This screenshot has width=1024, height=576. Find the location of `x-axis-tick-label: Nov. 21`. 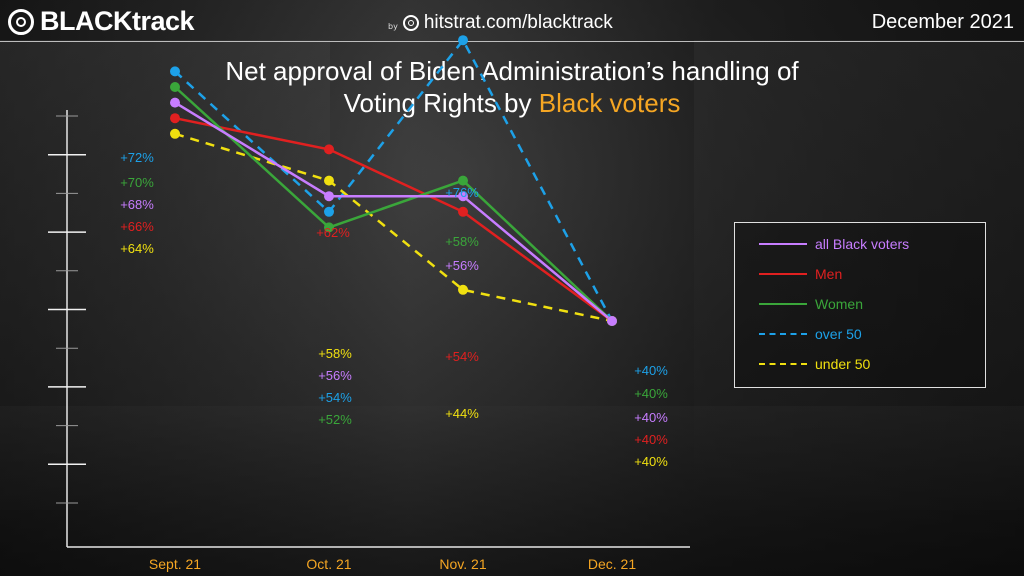

x-axis-tick-label: Nov. 21 is located at coordinates (462, 564).